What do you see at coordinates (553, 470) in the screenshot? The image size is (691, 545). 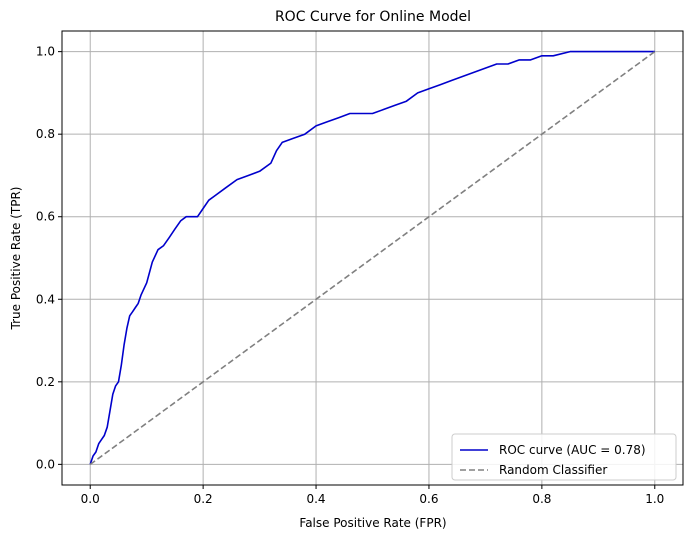 I see `legend-label-random: Random Classifier` at bounding box center [553, 470].